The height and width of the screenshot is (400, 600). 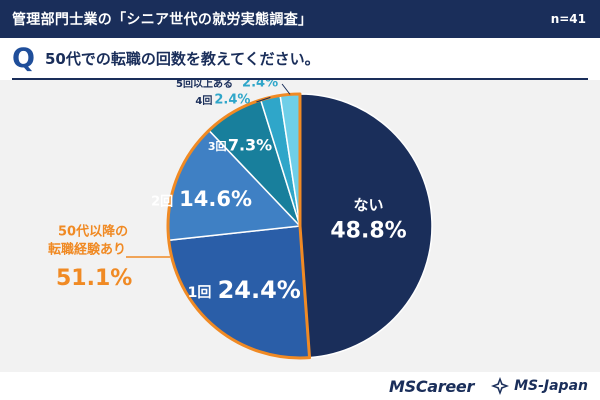 What do you see at coordinates (250, 145) in the screenshot?
I see `slice-value-4: 7.3%` at bounding box center [250, 145].